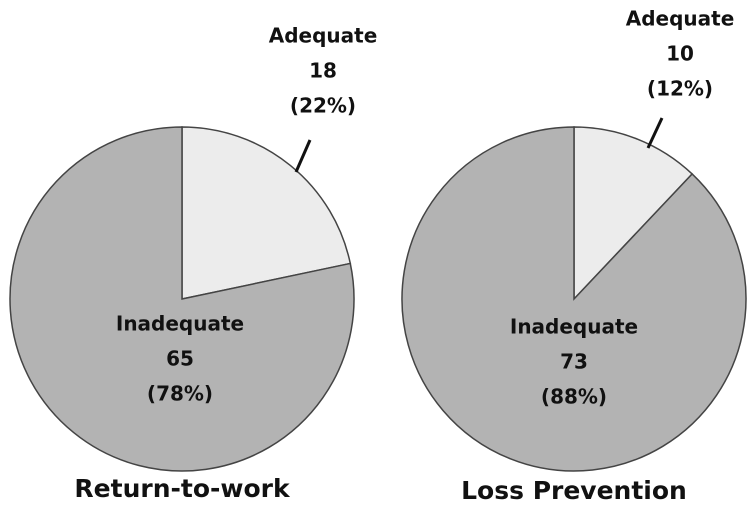  Describe the element at coordinates (323, 106) in the screenshot. I see `percent-label: (22%)` at that location.